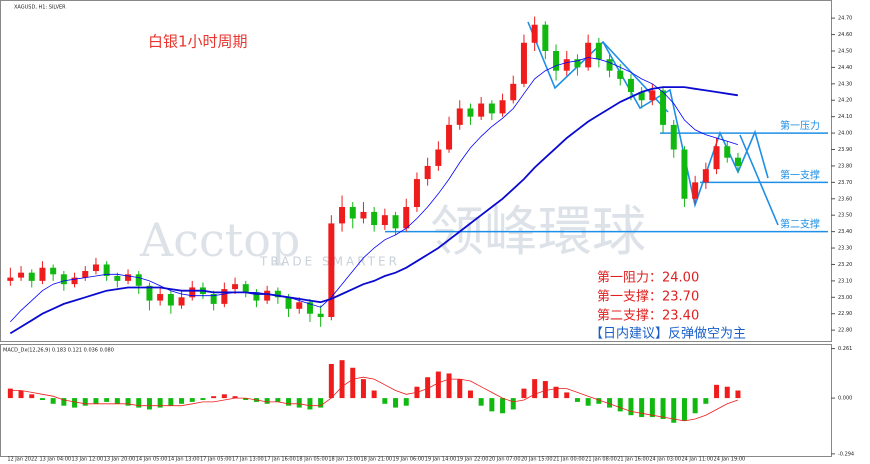 The width and height of the screenshot is (870, 464). Describe the element at coordinates (633, 460) in the screenshot. I see `x-tick-label: 21 Jan 16:00` at that location.